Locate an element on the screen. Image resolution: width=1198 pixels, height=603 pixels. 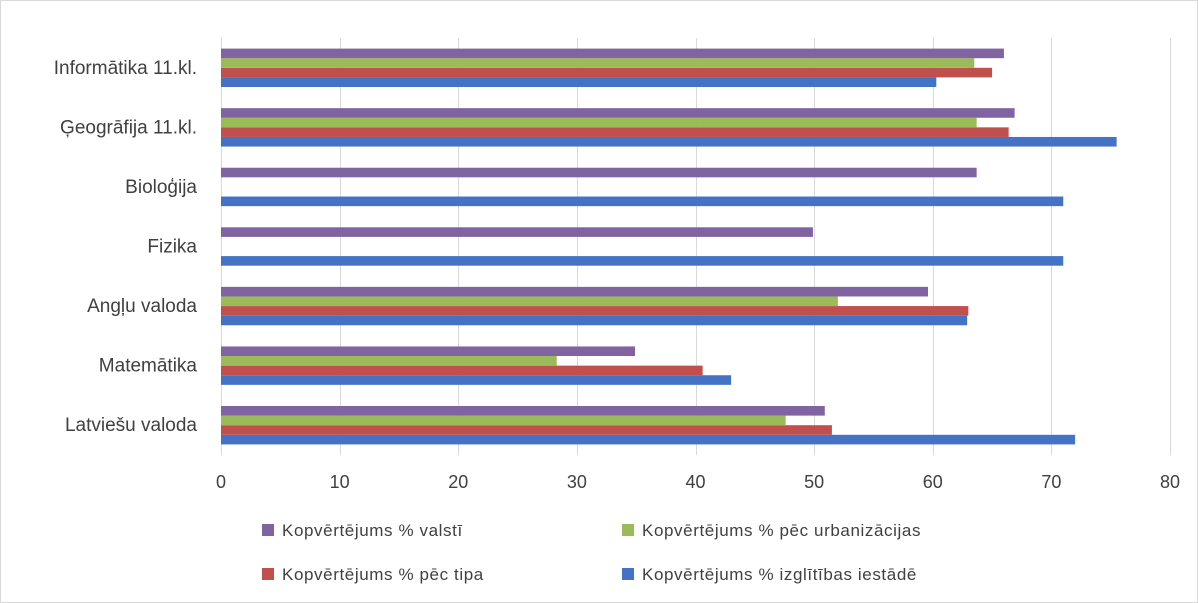
category-label: Angļu valoda is located at coordinates (142, 306).